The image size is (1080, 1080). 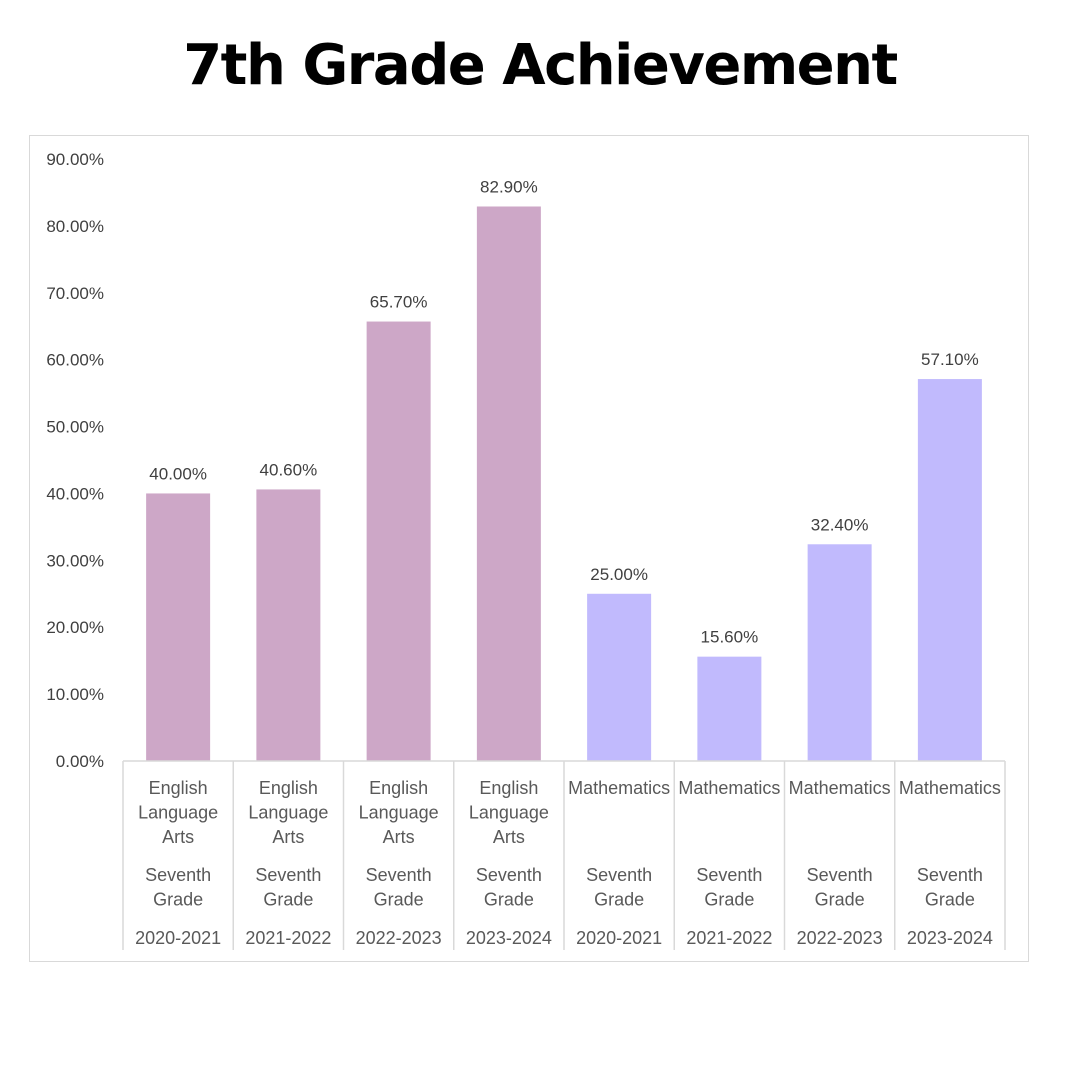 What do you see at coordinates (840, 524) in the screenshot?
I see `data-label: 32.40%` at bounding box center [840, 524].